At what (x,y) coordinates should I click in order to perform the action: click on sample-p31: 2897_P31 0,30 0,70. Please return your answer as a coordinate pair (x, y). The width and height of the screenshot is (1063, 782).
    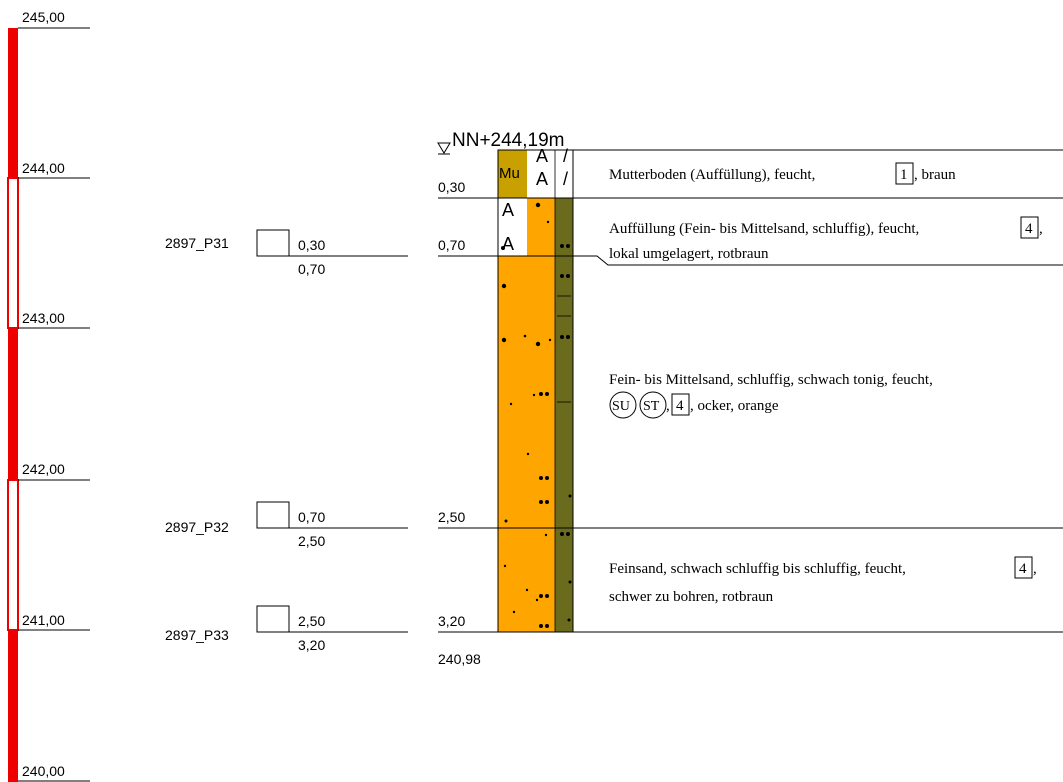
    Looking at the image, I should click on (286, 253).